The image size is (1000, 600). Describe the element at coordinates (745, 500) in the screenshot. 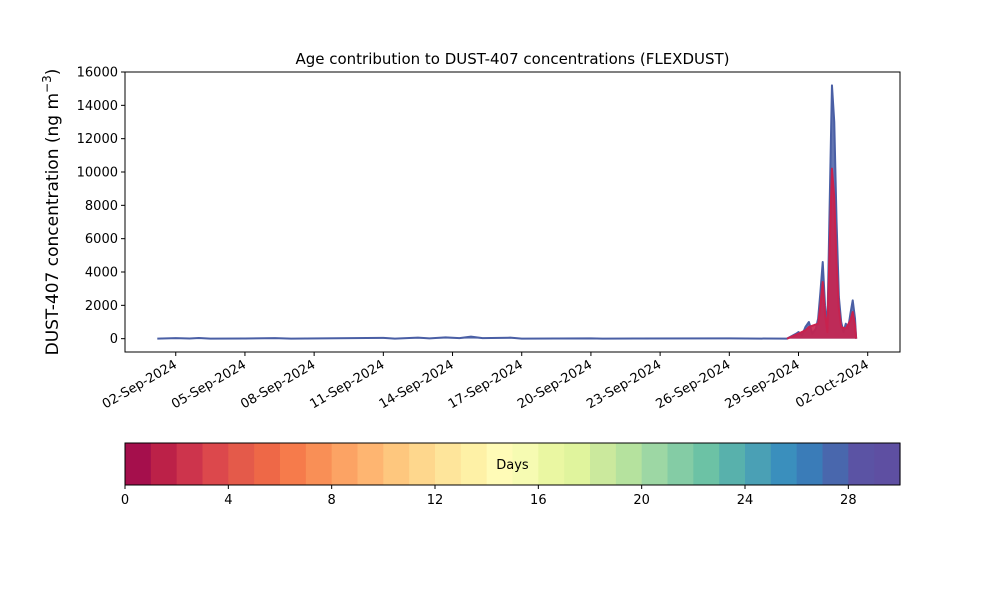

I see `colorbar-tick-label: 24` at that location.